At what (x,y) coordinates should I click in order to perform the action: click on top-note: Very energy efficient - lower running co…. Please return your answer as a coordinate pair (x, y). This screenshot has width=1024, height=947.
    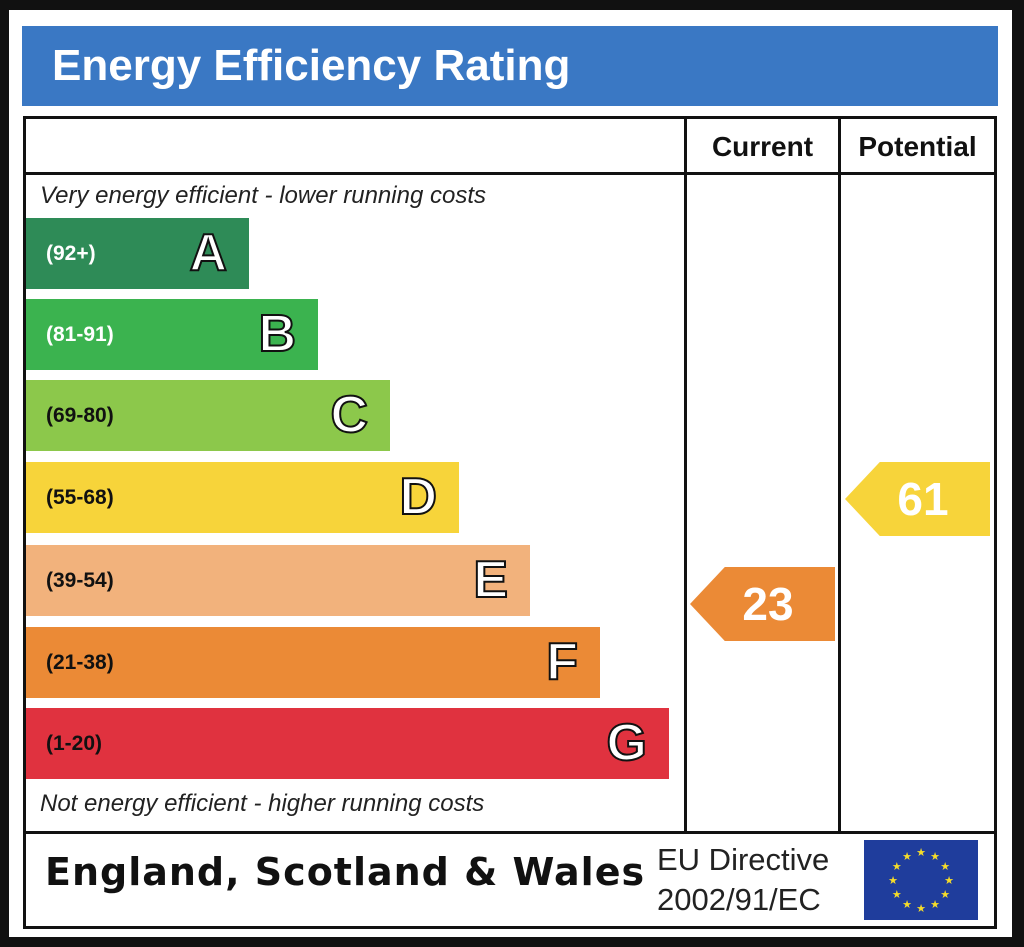
    Looking at the image, I should click on (263, 195).